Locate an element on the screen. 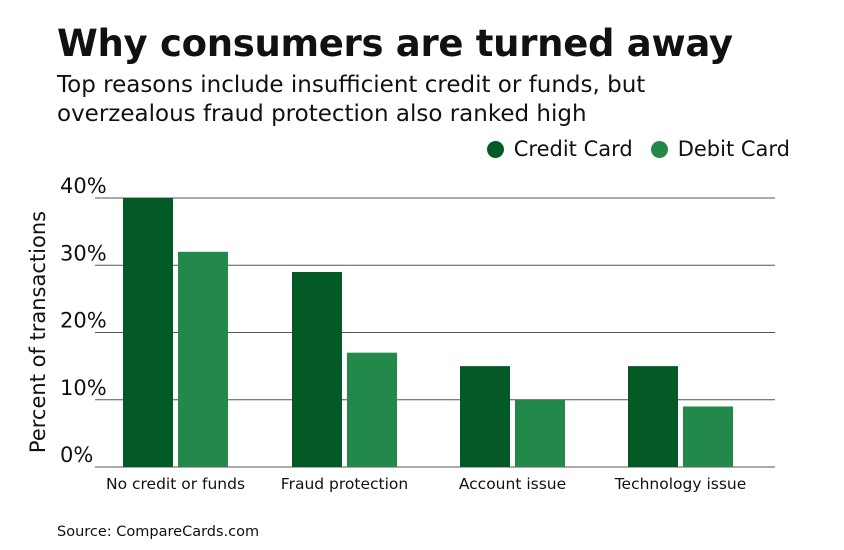  x-tick-label-0: No credit or funds is located at coordinates (175, 484).